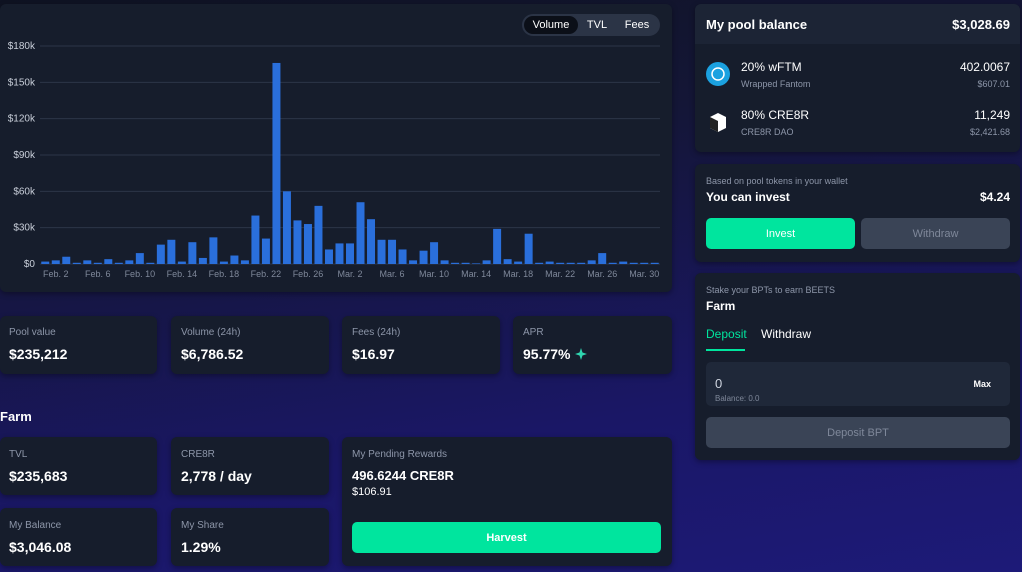  Describe the element at coordinates (22, 119) in the screenshot. I see `y-tick-label: $120k` at that location.